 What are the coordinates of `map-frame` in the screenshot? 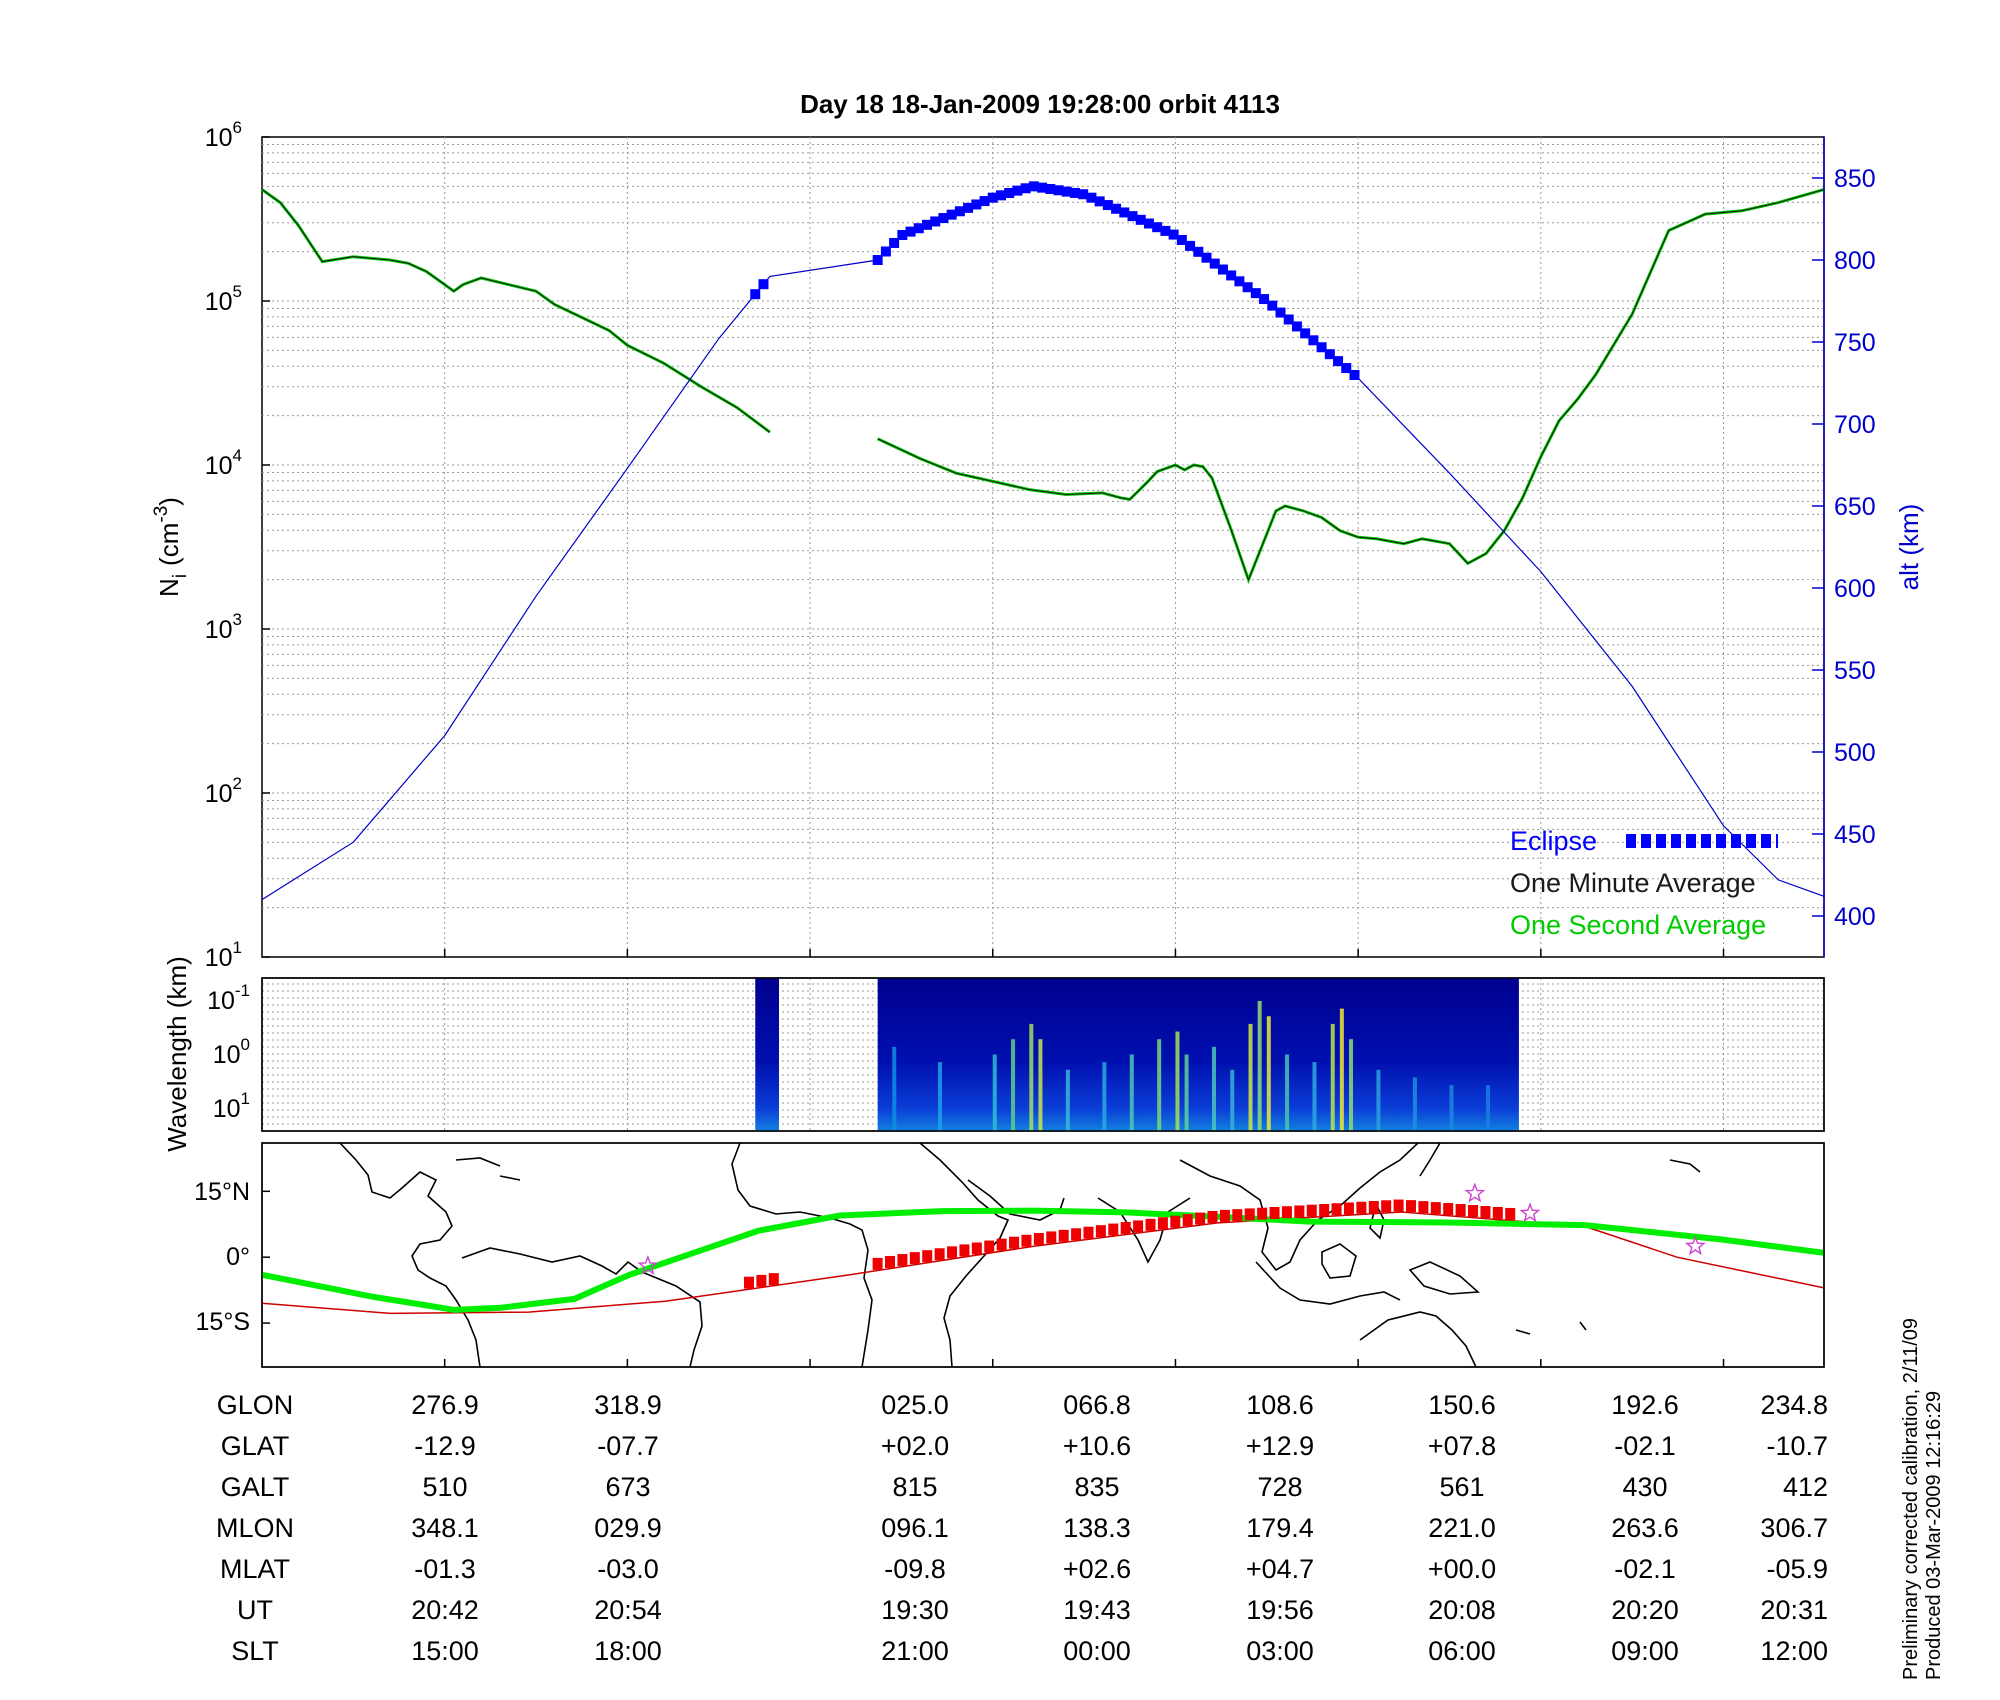 It's located at (1043, 1255).